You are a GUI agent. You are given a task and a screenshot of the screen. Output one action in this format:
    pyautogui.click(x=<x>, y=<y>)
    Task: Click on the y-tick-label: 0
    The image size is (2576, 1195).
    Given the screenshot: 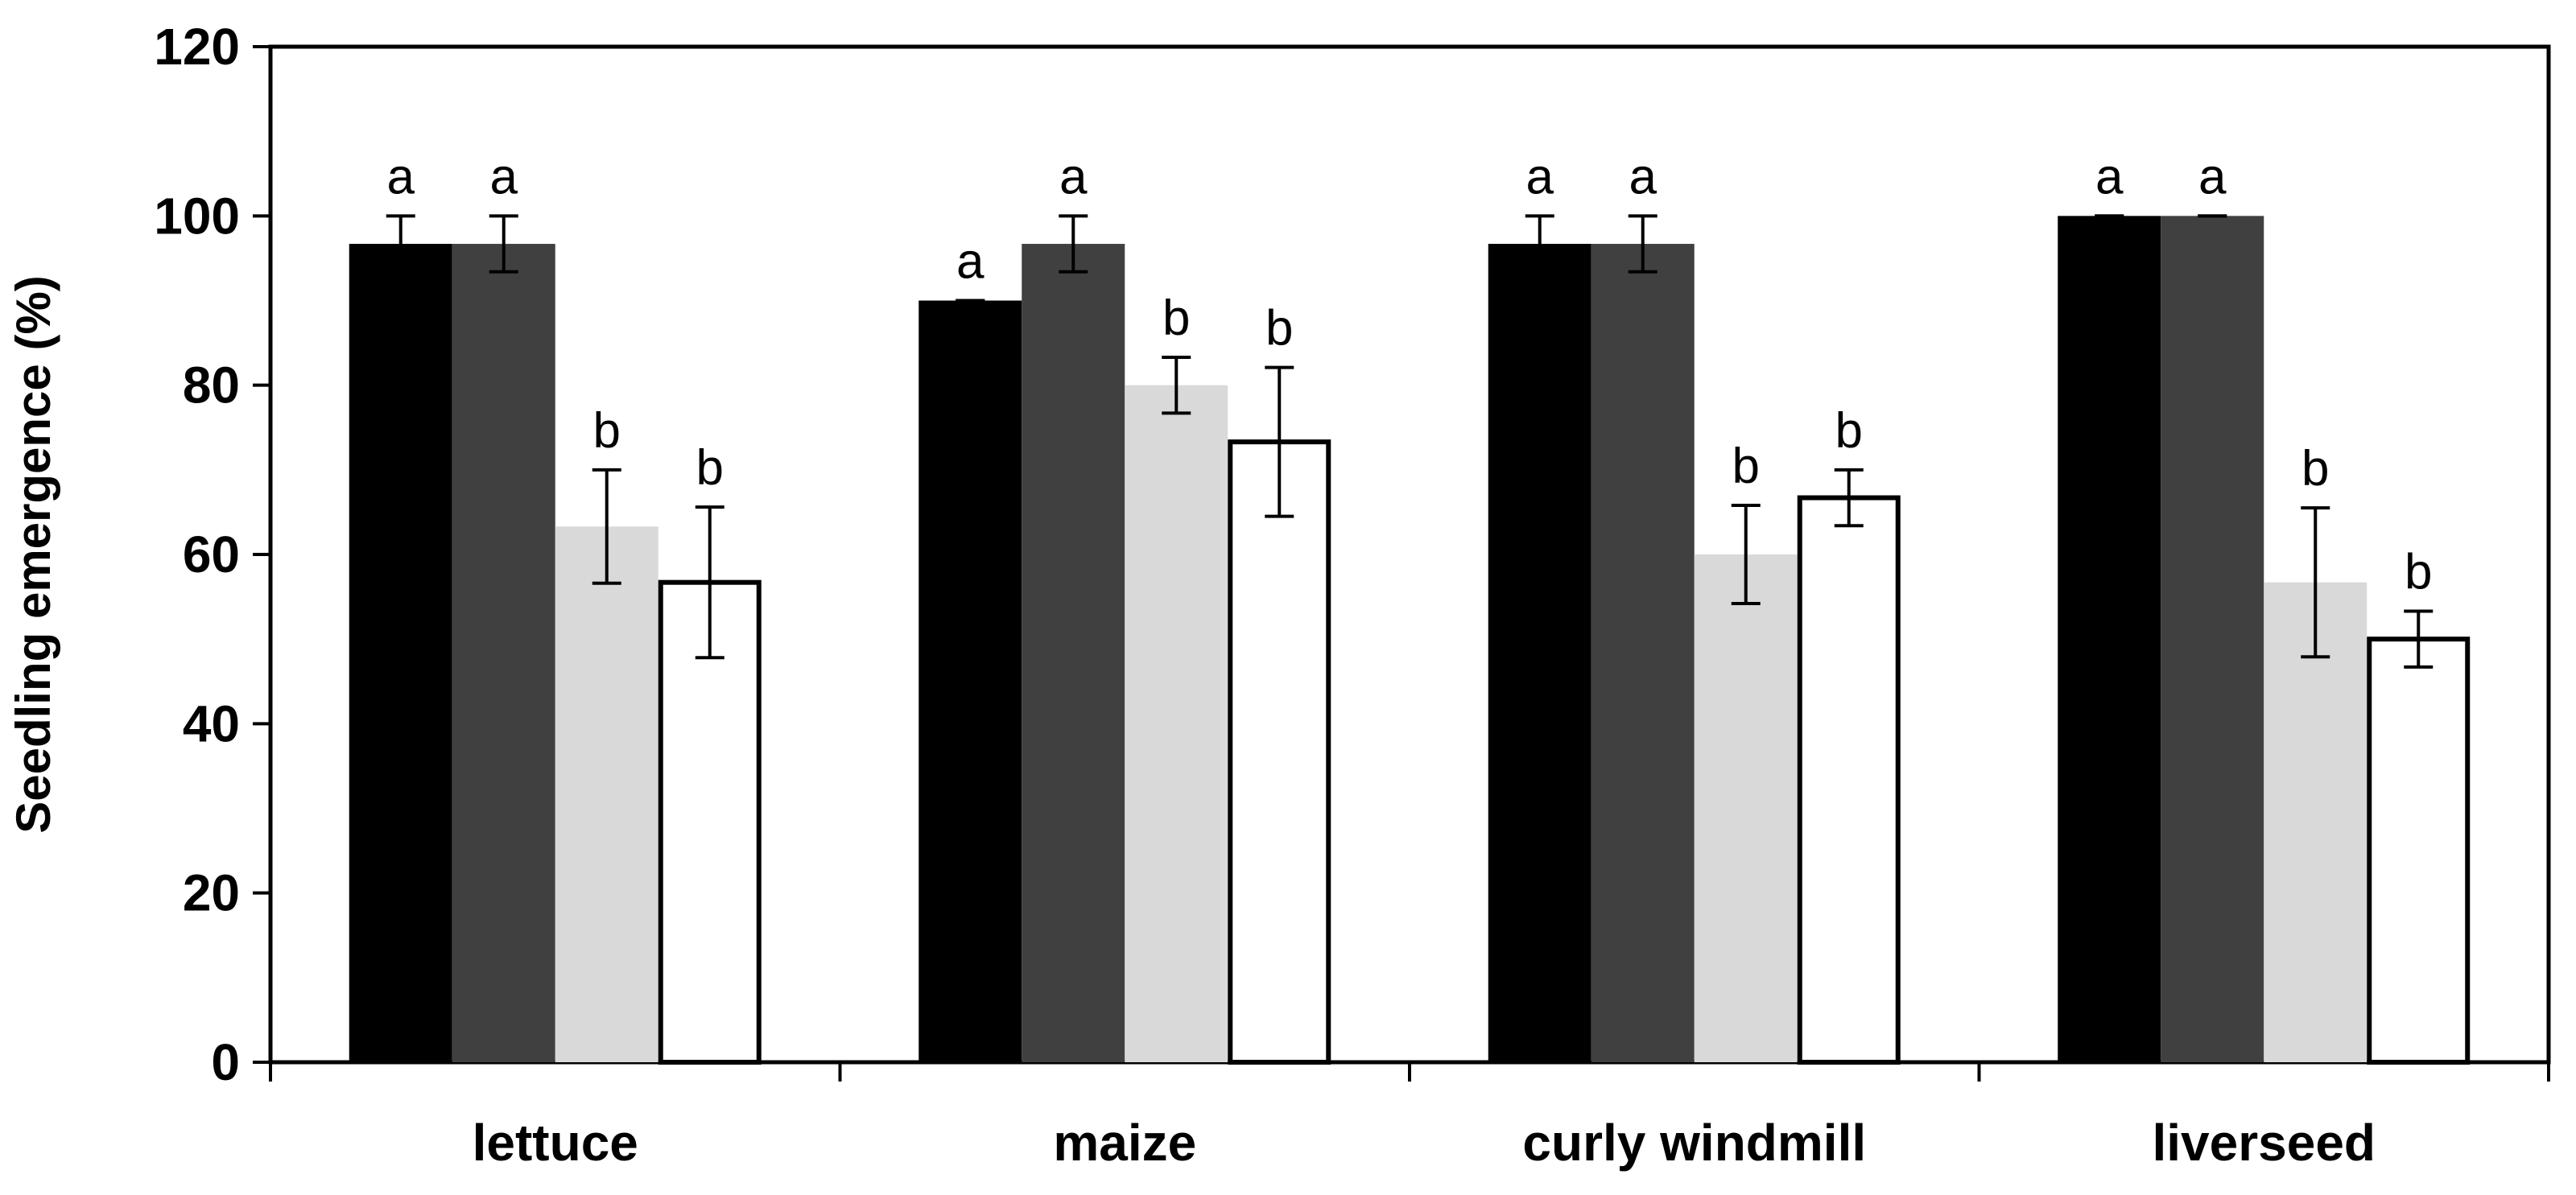 What is the action you would take?
    pyautogui.click(x=225, y=1062)
    